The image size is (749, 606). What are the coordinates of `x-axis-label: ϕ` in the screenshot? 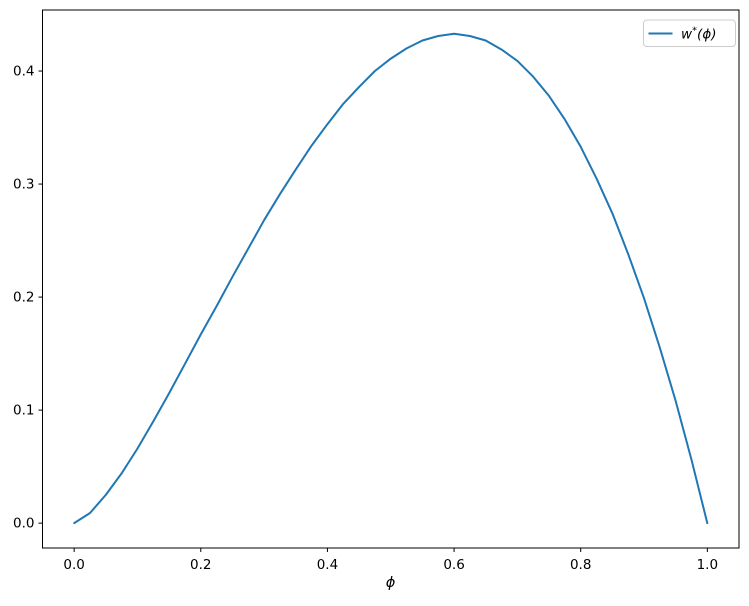 It's located at (391, 583).